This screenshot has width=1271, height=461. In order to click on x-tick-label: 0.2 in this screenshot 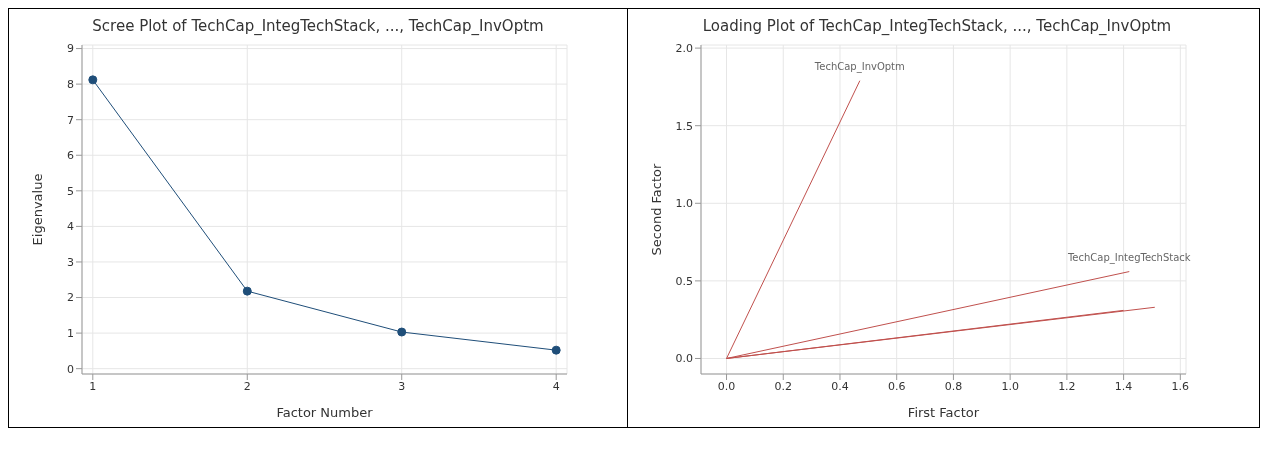, I will do `click(783, 386)`.